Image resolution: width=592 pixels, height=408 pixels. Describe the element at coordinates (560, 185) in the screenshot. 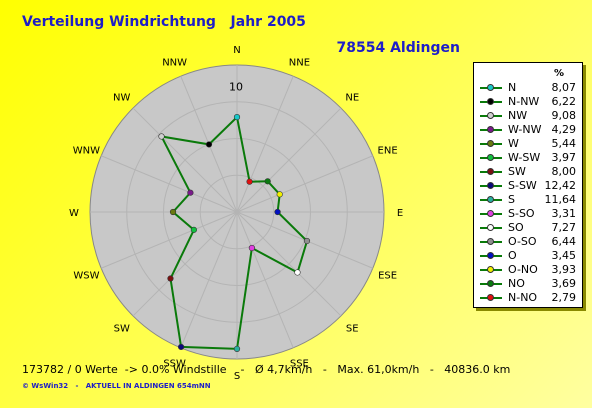

I see `legend-value: 12,42` at that location.